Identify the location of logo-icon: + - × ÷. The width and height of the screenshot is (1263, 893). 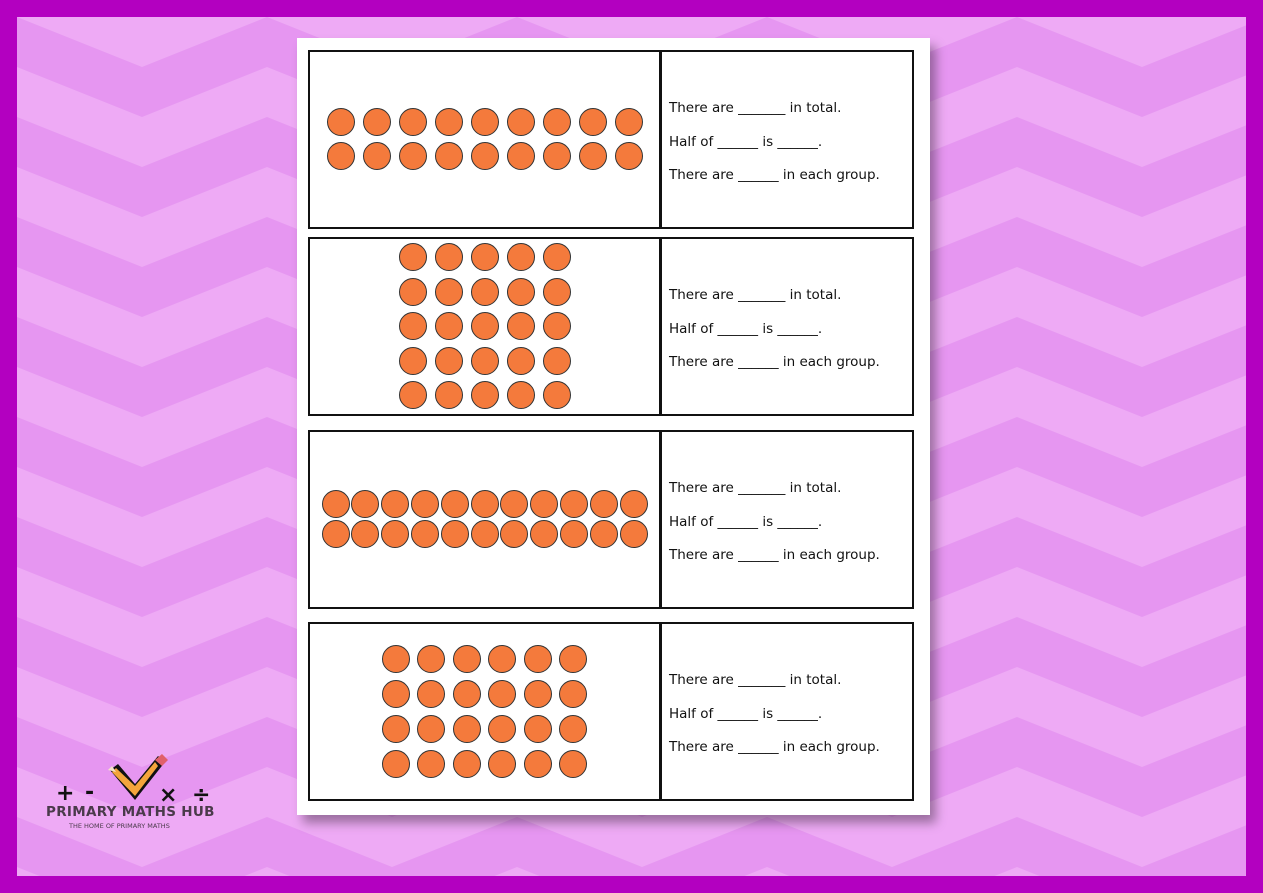
(133, 779).